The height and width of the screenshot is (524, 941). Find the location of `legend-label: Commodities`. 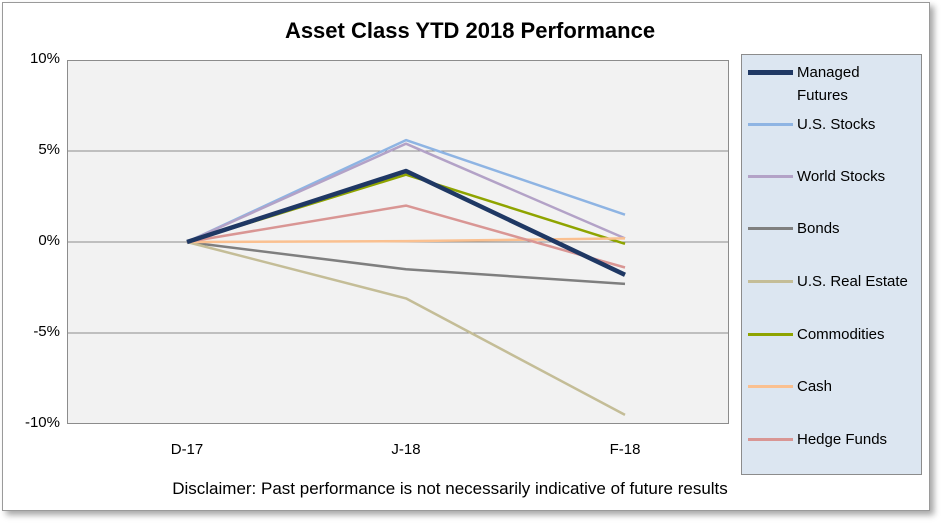

legend-label: Commodities is located at coordinates (841, 334).